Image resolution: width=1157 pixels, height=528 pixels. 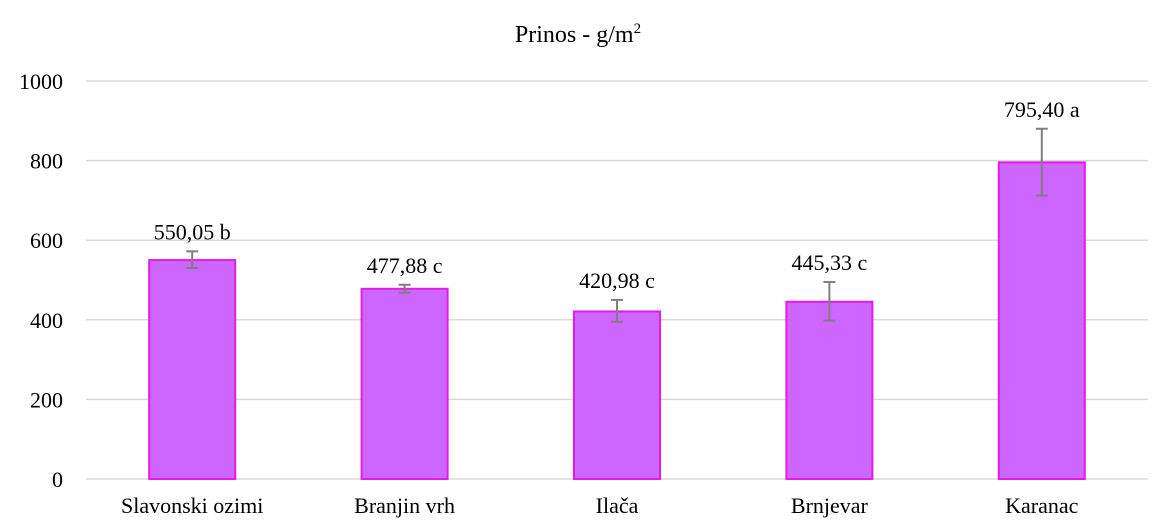 I want to click on y-tick-label: 600, so click(x=46, y=240).